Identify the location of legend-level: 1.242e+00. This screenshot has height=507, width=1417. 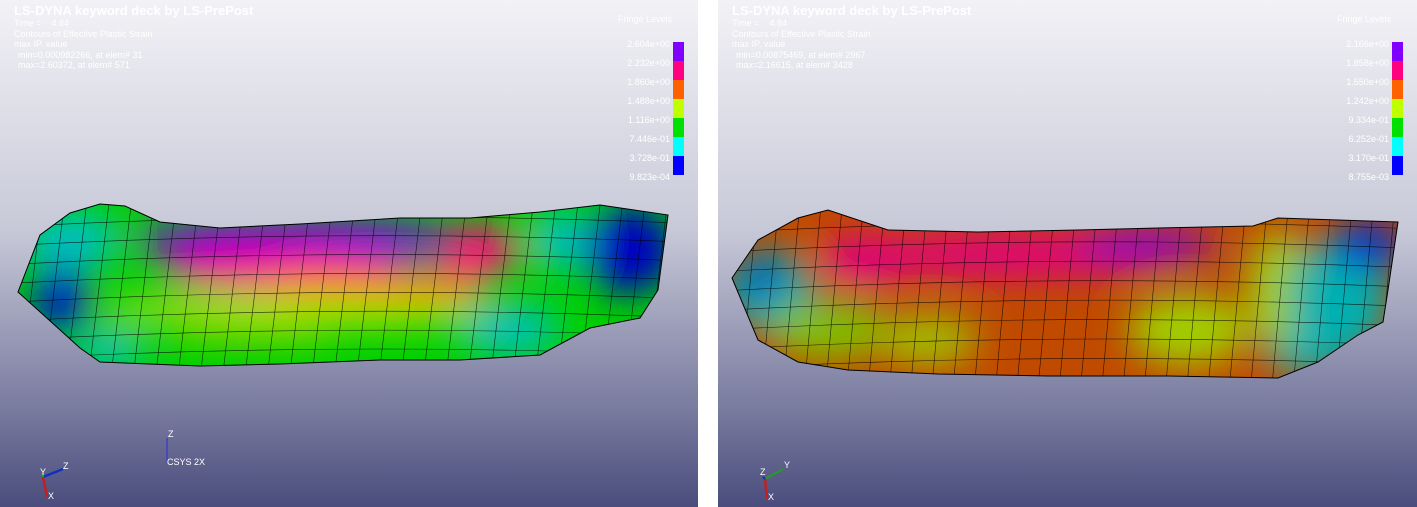
(1367, 101).